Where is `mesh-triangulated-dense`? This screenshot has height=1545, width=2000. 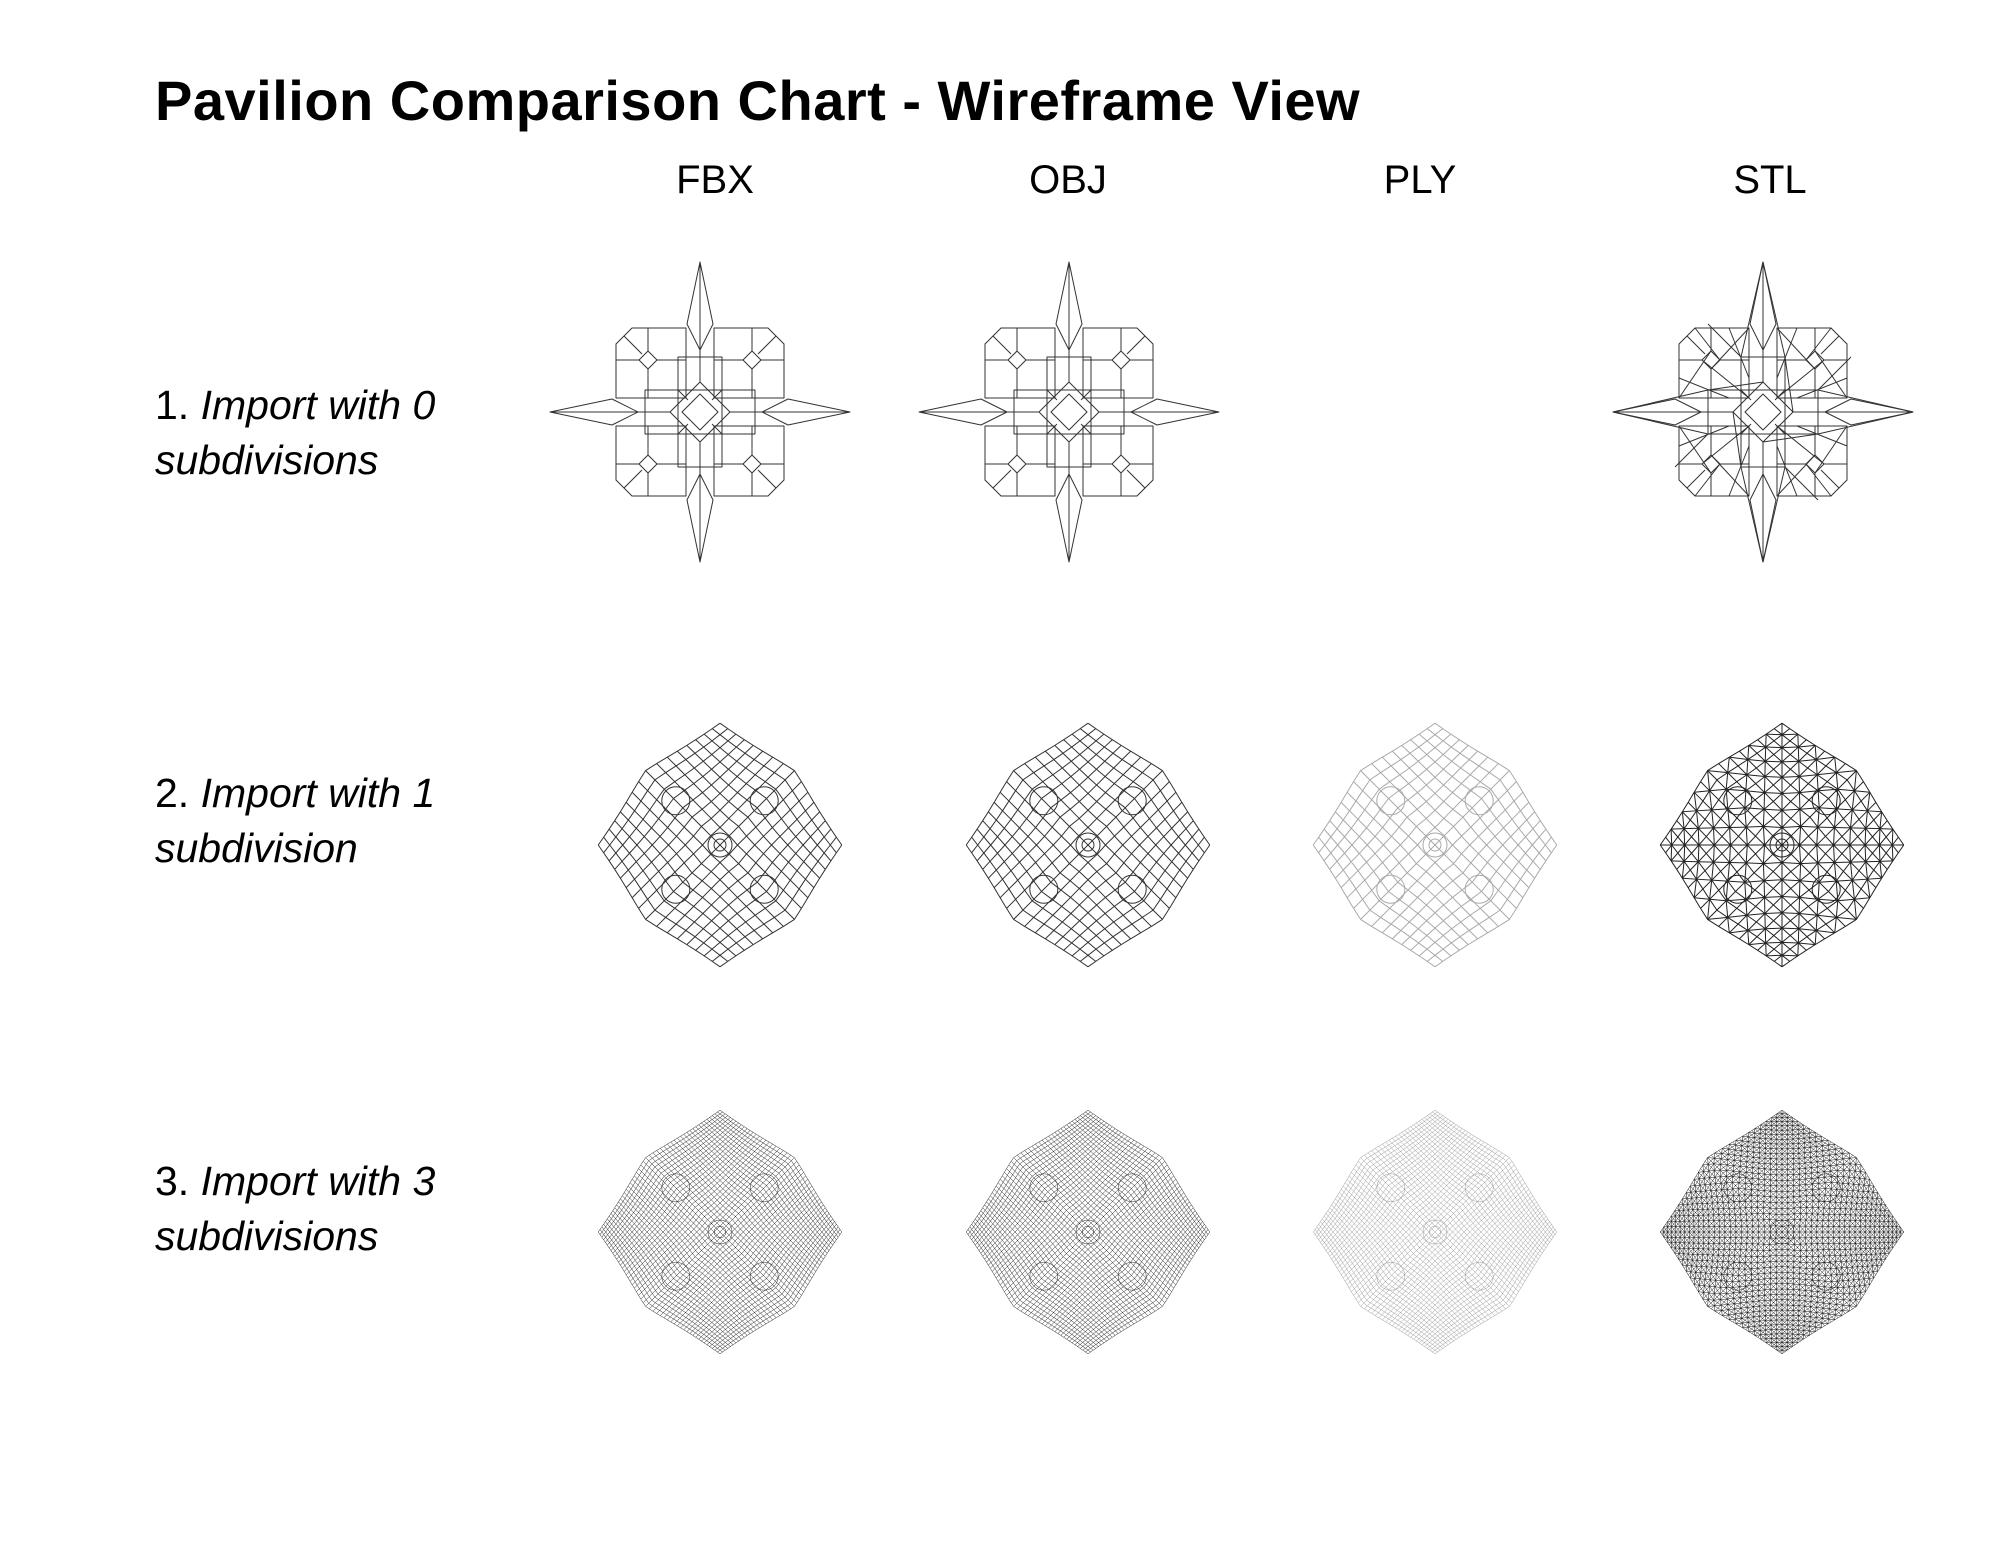
mesh-triangulated-dense is located at coordinates (1782, 1232).